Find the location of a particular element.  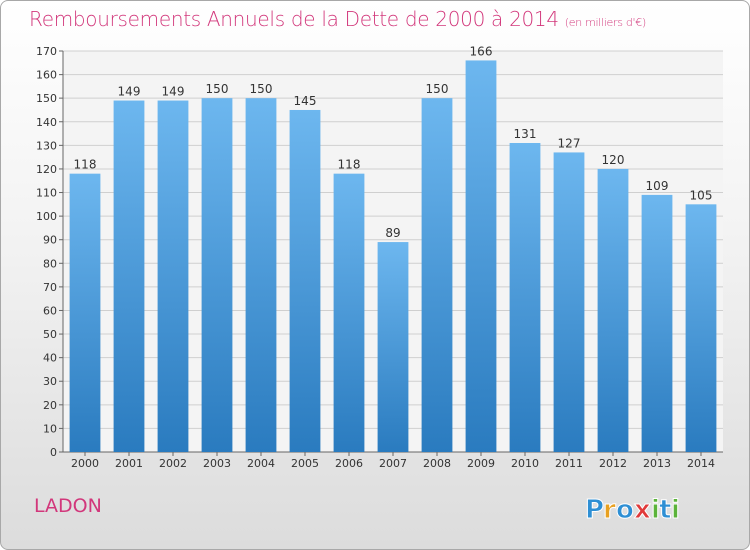

y-tick-label: 150 is located at coordinates (46, 98).